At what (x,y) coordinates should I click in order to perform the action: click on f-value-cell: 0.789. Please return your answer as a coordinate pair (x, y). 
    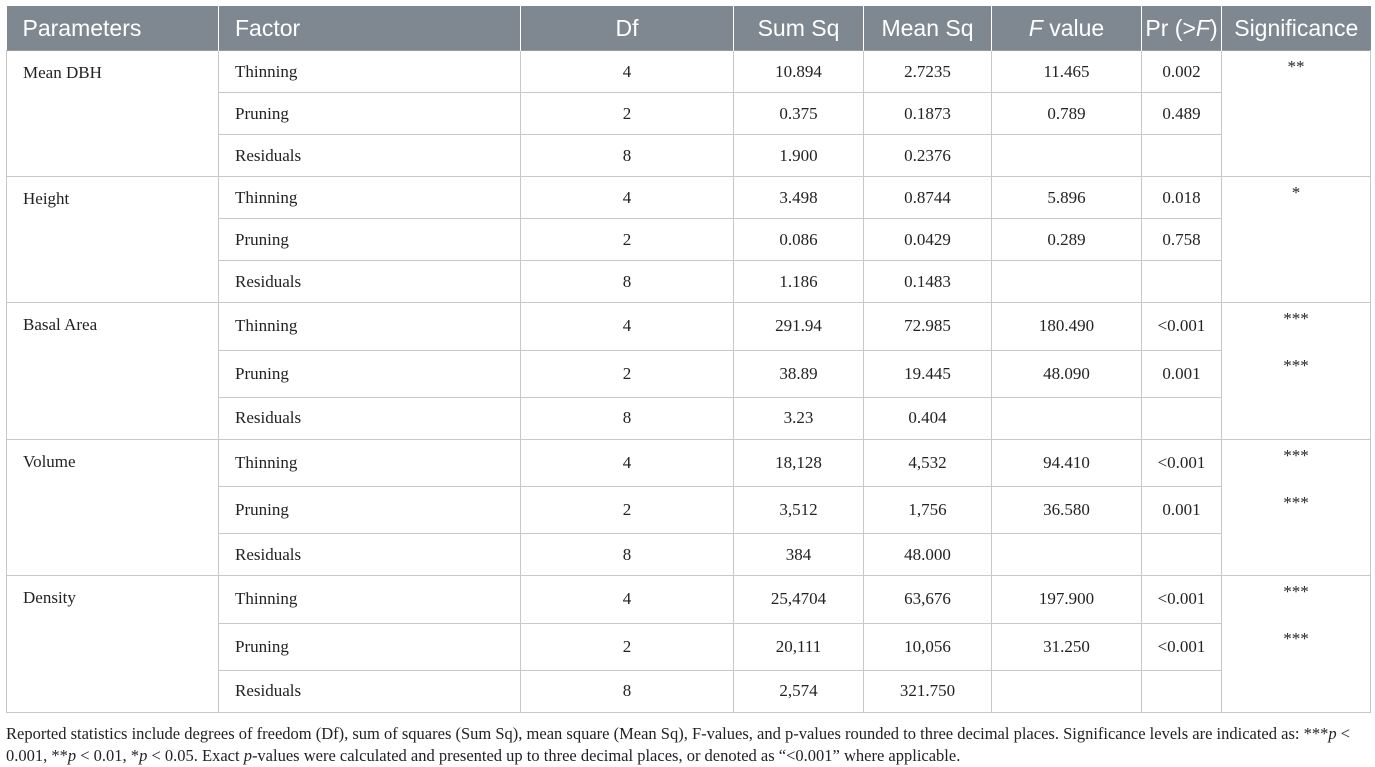
    Looking at the image, I should click on (1066, 113).